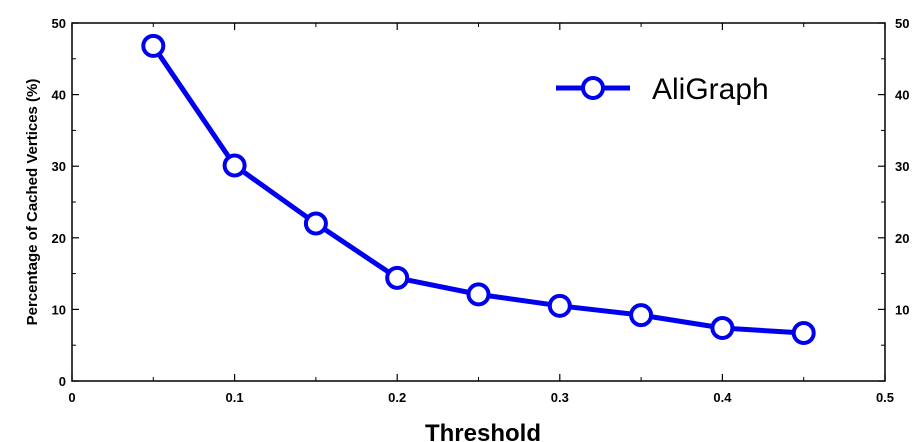 This screenshot has height=442, width=917. I want to click on x-tick-label: 0.2, so click(397, 397).